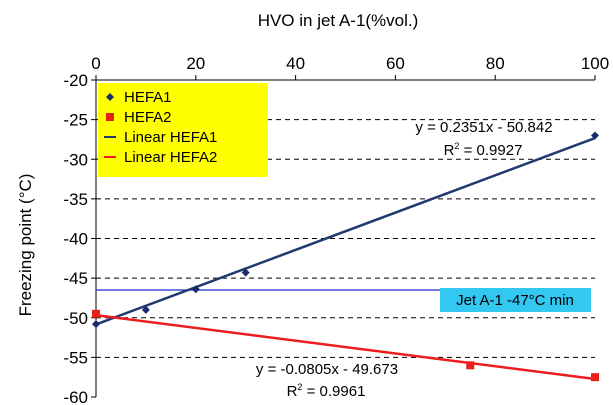 The width and height of the screenshot is (613, 405). I want to click on x-tick-label: 0, so click(95, 63).